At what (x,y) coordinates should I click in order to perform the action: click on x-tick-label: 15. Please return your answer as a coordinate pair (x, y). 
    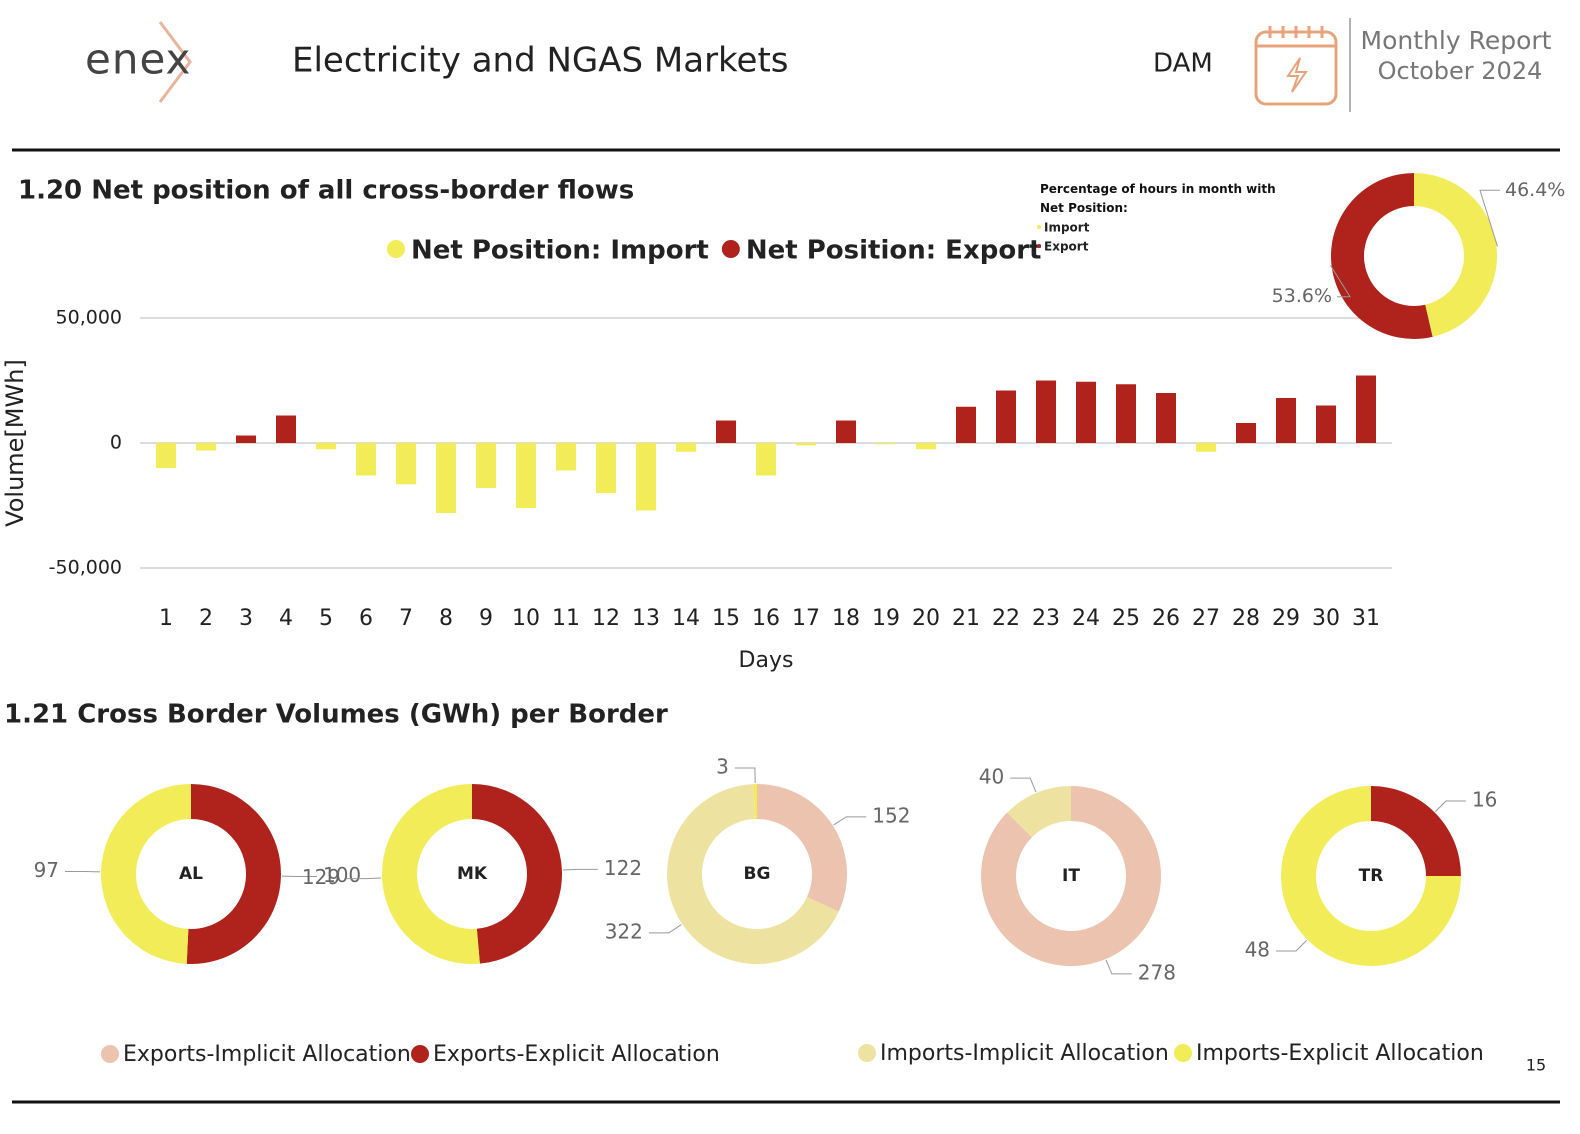
    Looking at the image, I should click on (726, 618).